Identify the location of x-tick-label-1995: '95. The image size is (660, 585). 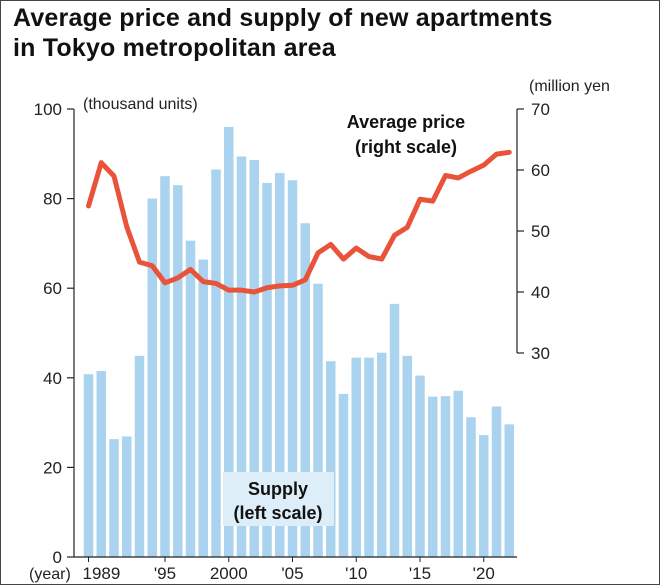
(165, 573).